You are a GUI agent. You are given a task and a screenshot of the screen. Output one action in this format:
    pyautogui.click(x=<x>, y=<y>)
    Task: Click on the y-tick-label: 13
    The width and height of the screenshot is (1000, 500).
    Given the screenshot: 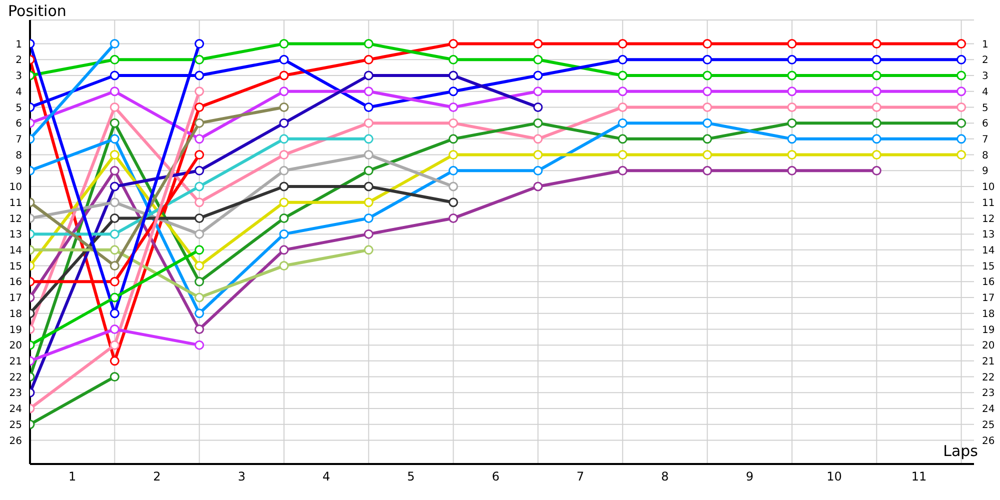 What is the action you would take?
    pyautogui.click(x=15, y=235)
    